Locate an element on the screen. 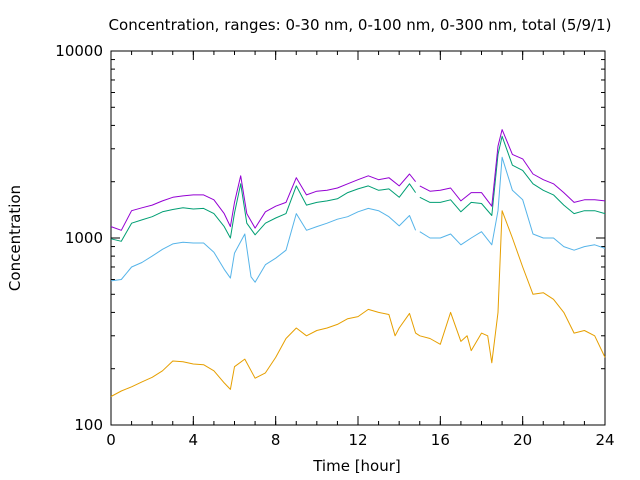 The image size is (640, 480). x-tick-label: 16 is located at coordinates (440, 440).